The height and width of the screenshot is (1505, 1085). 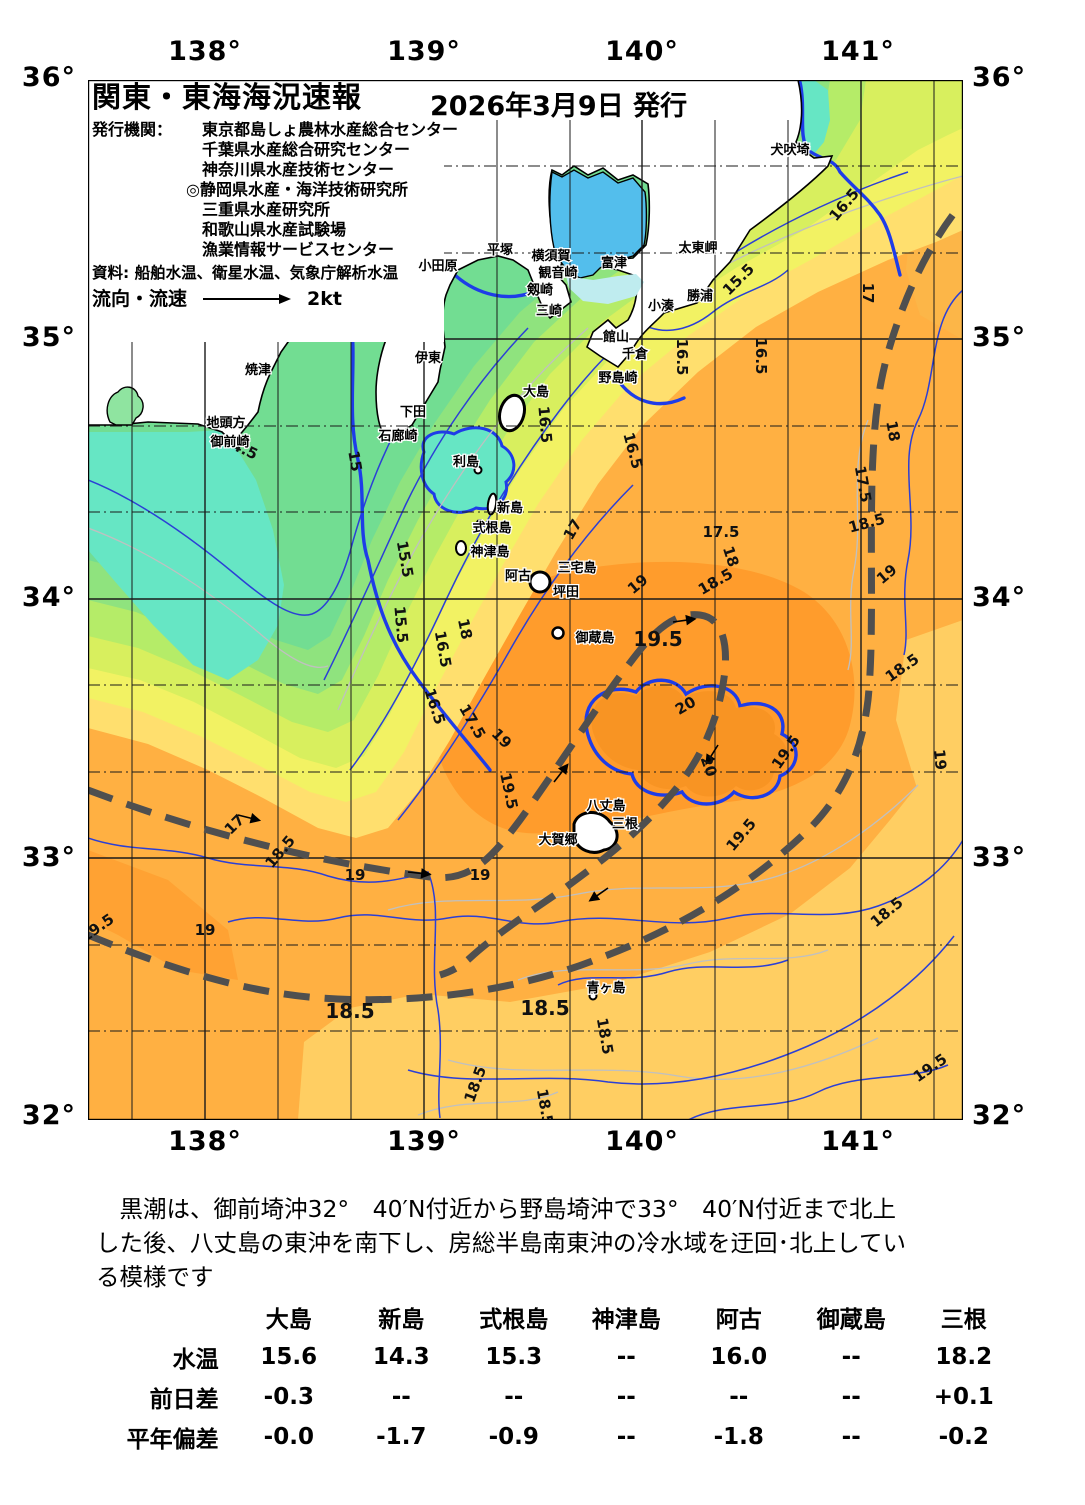 What do you see at coordinates (349, 1011) in the screenshot?
I see `contour-label: 18.5` at bounding box center [349, 1011].